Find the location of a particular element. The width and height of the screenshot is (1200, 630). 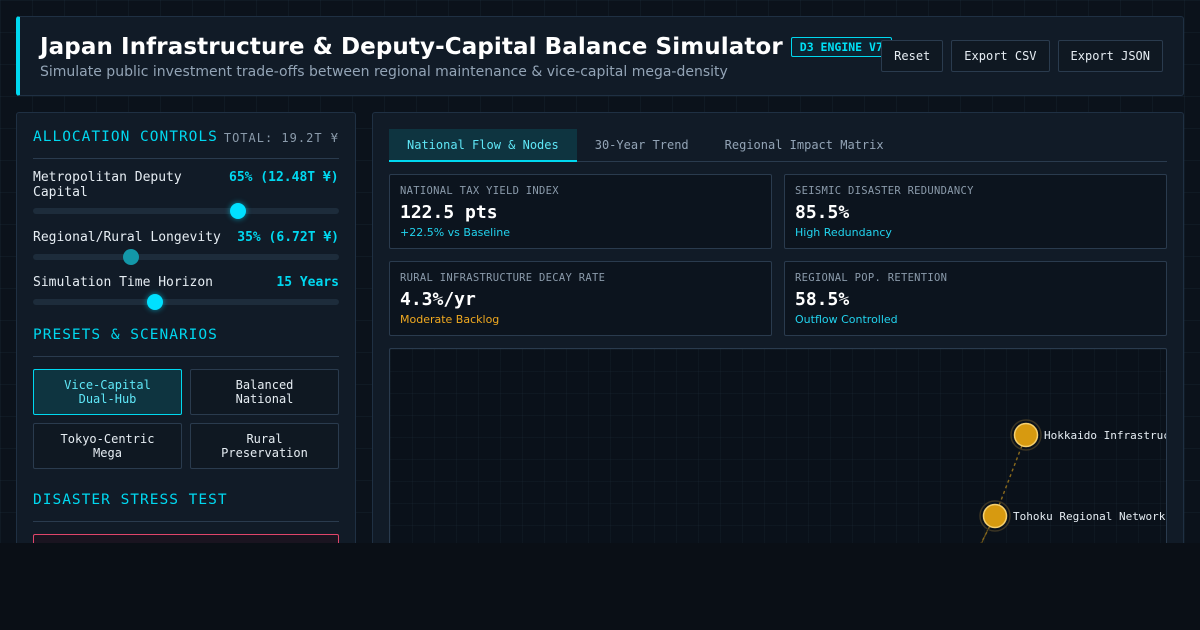

flow-link-secondary is located at coordinates (985, 535).